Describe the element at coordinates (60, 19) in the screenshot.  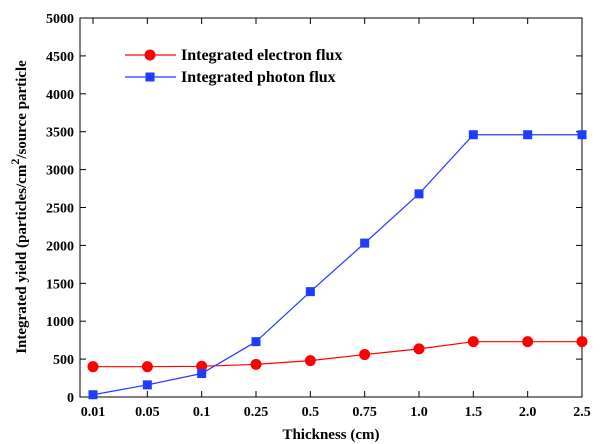
I see `y-tick-label: 5000` at that location.